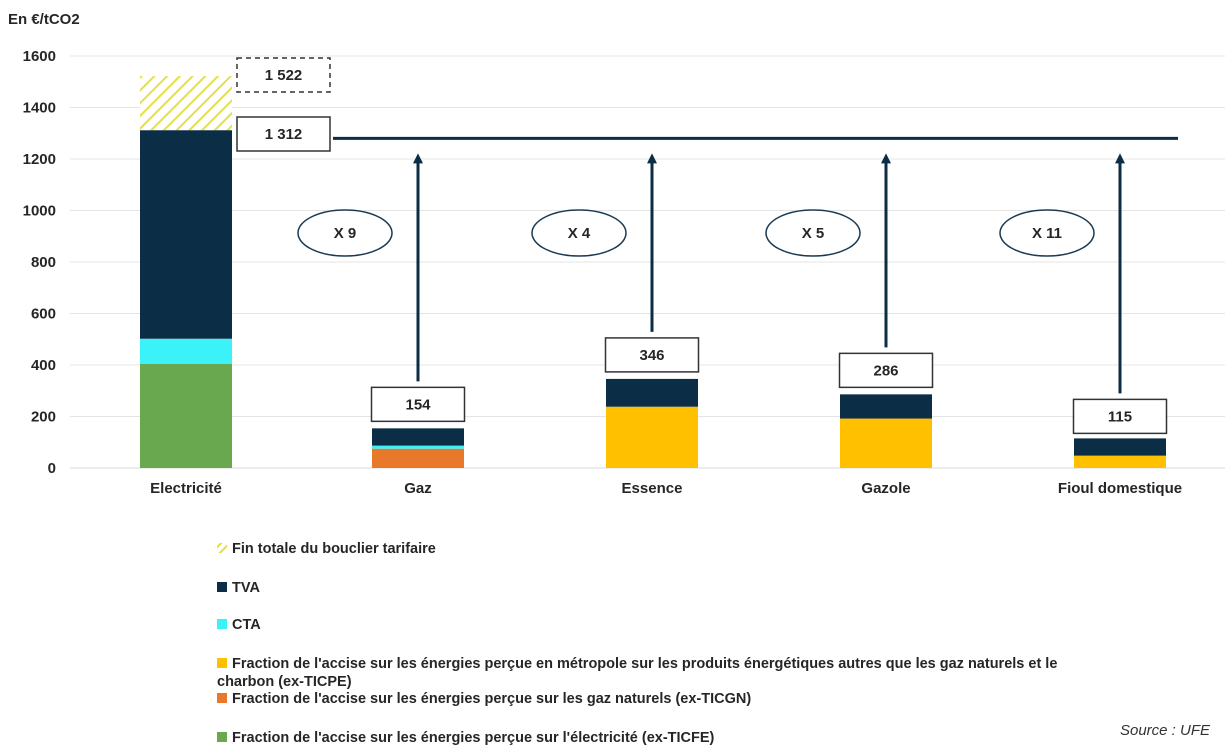 The width and height of the screenshot is (1232, 747). I want to click on y-tick-label: 1400, so click(39, 108).